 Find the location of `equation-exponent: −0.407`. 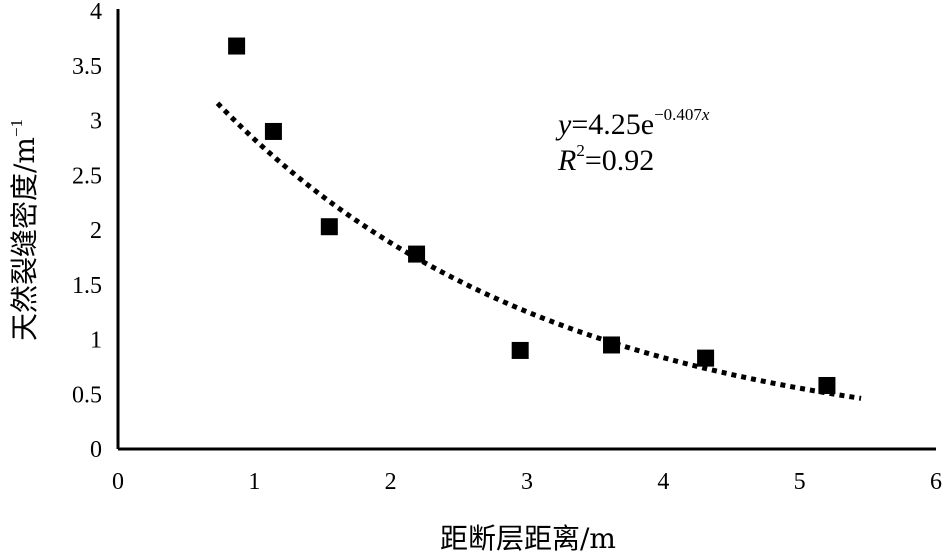

equation-exponent: −0.407 is located at coordinates (678, 114).